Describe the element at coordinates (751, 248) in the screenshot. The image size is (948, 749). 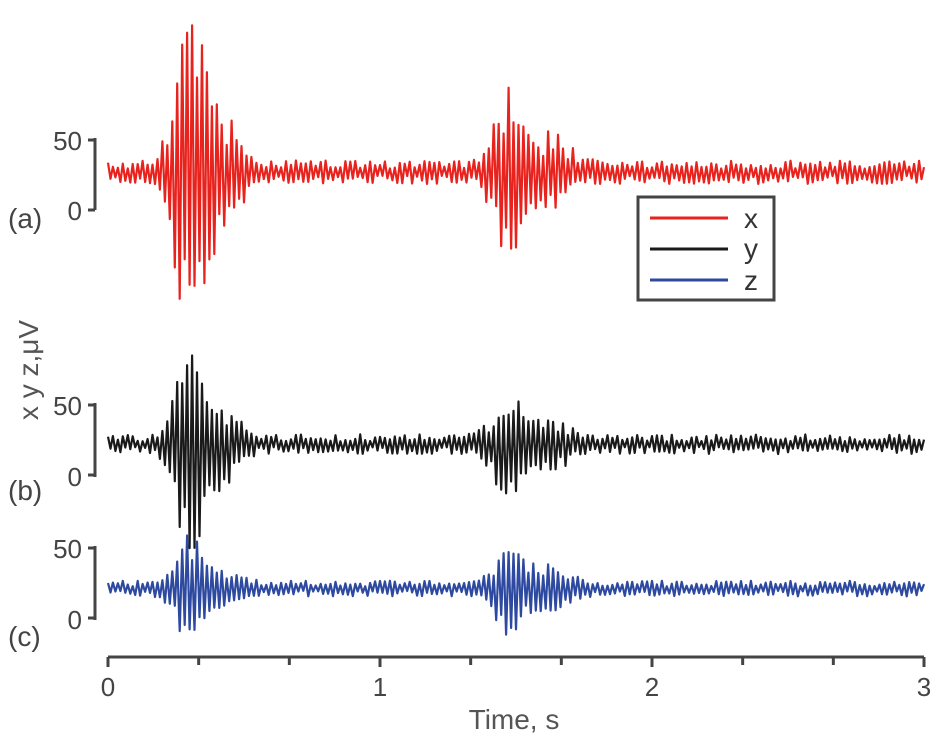
I see `legend-label-y: y` at that location.